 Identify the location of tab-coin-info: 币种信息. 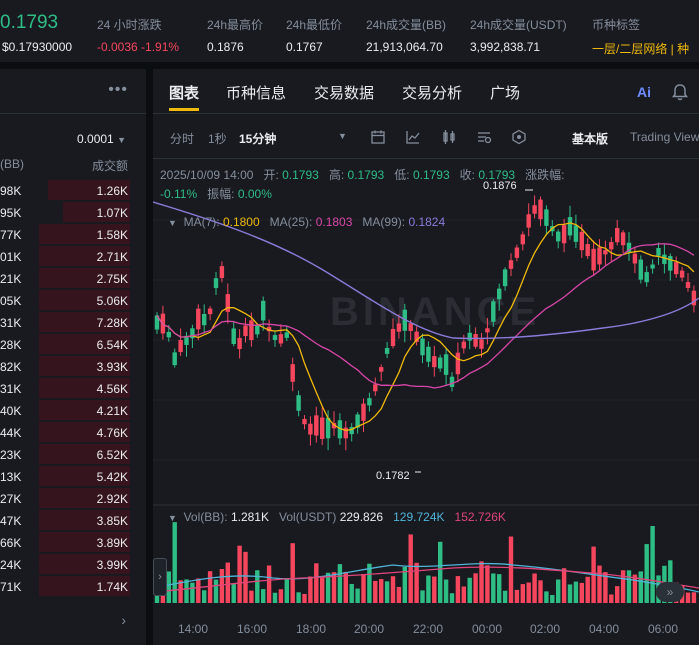
(256, 93).